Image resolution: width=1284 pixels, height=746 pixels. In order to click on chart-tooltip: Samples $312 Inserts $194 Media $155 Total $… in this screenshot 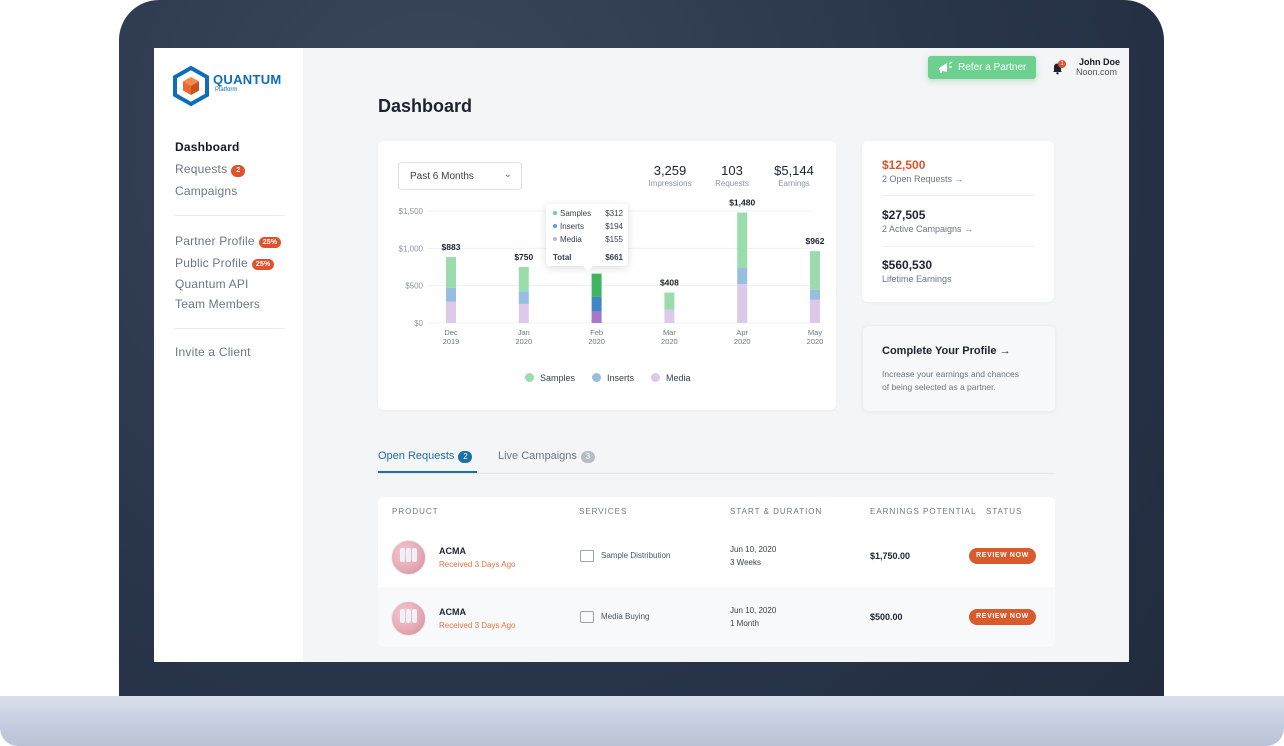, I will do `click(587, 237)`.